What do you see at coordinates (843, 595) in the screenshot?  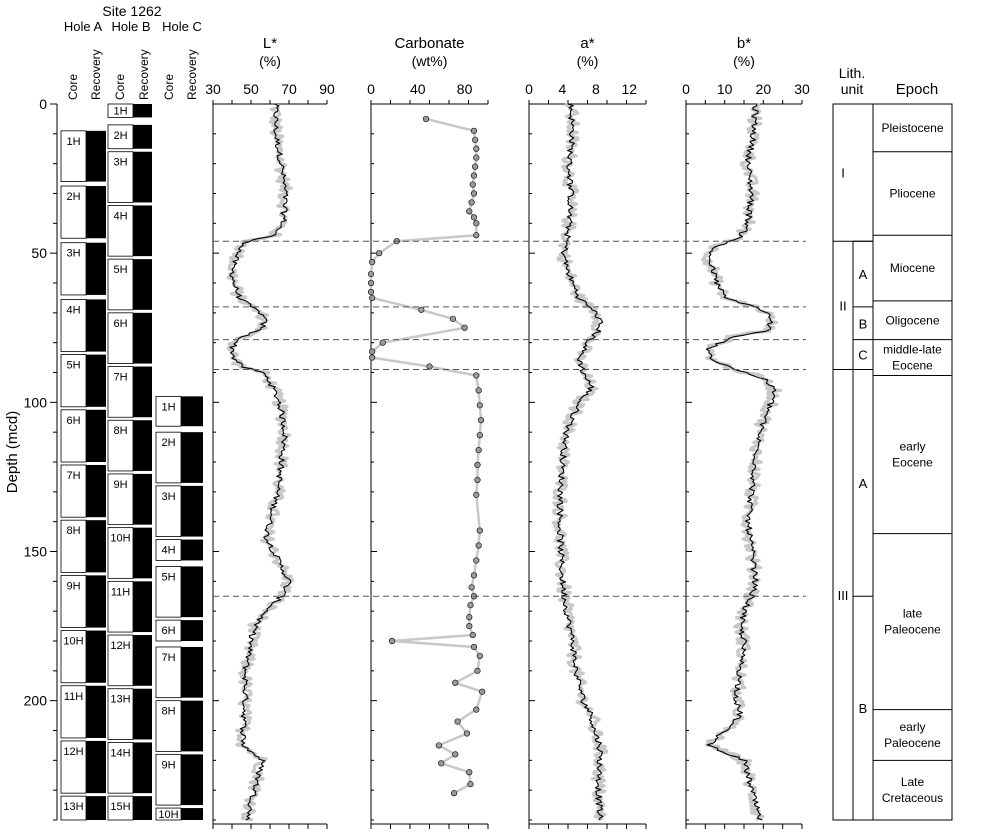 I see `unit-label: III` at bounding box center [843, 595].